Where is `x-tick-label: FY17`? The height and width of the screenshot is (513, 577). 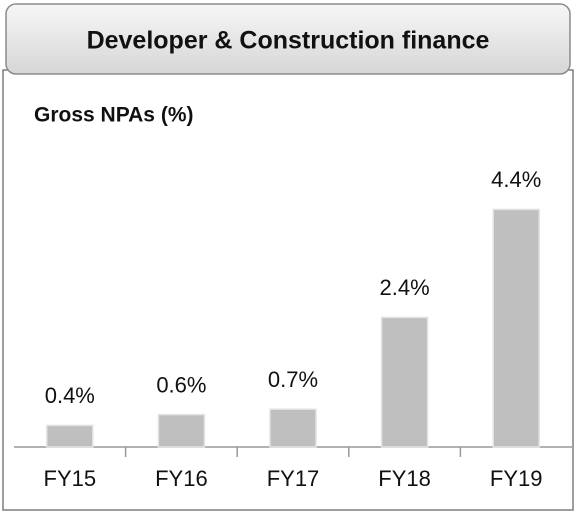
x-tick-label: FY17 is located at coordinates (293, 478).